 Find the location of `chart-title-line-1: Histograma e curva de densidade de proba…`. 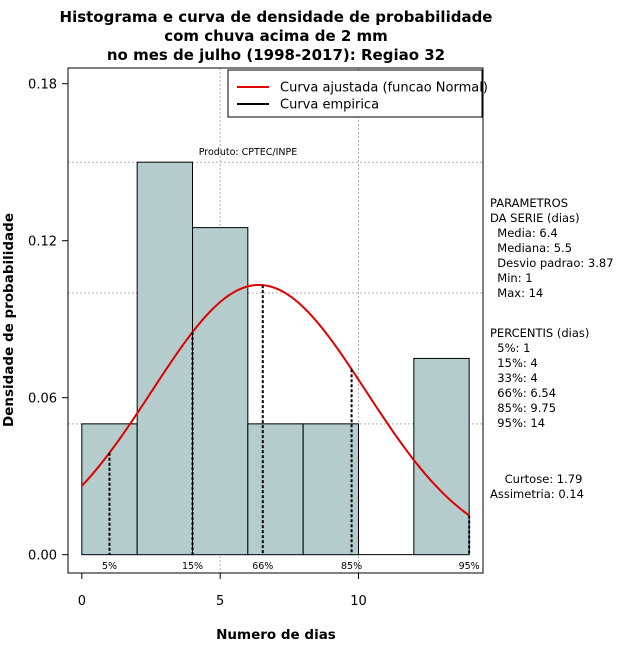

chart-title-line-1: Histograma e curva de densidade de proba… is located at coordinates (276, 17).